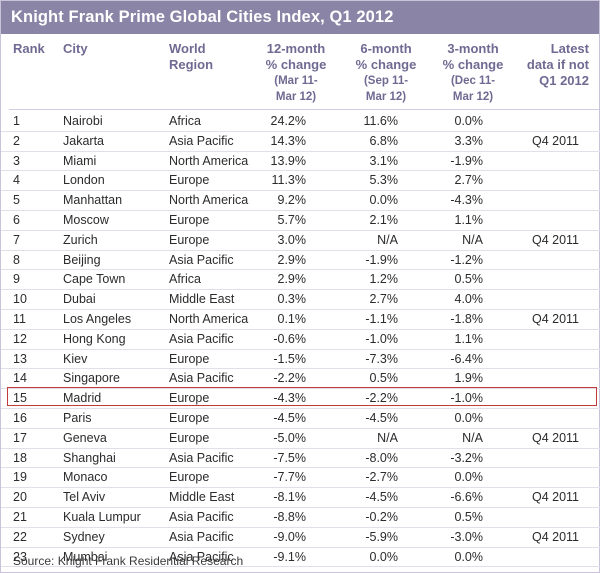 The image size is (600, 573). I want to click on cell-city: Miami, so click(80, 160).